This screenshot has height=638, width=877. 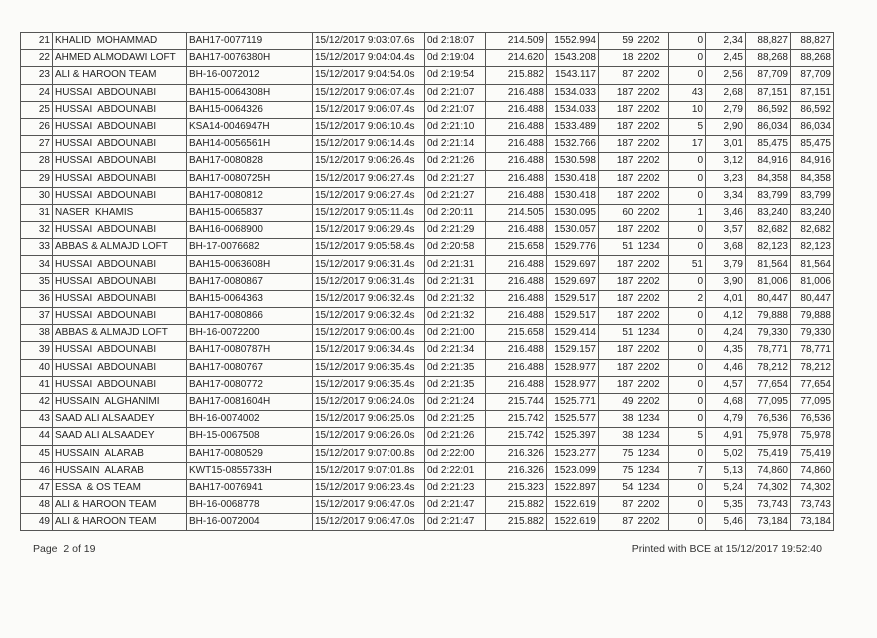 I want to click on cell: BAH17-0077119, so click(x=249, y=41).